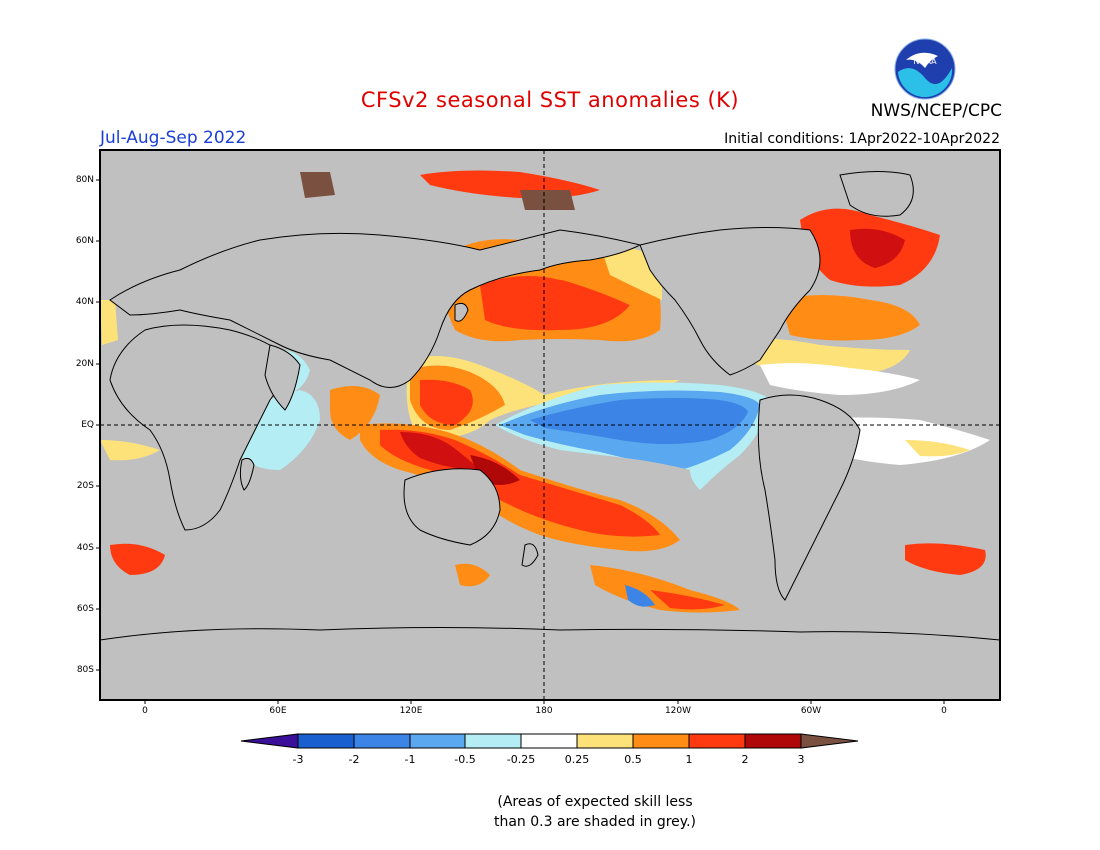 The image size is (1100, 850). Describe the element at coordinates (544, 702) in the screenshot. I see `lon-tick-marks` at that location.